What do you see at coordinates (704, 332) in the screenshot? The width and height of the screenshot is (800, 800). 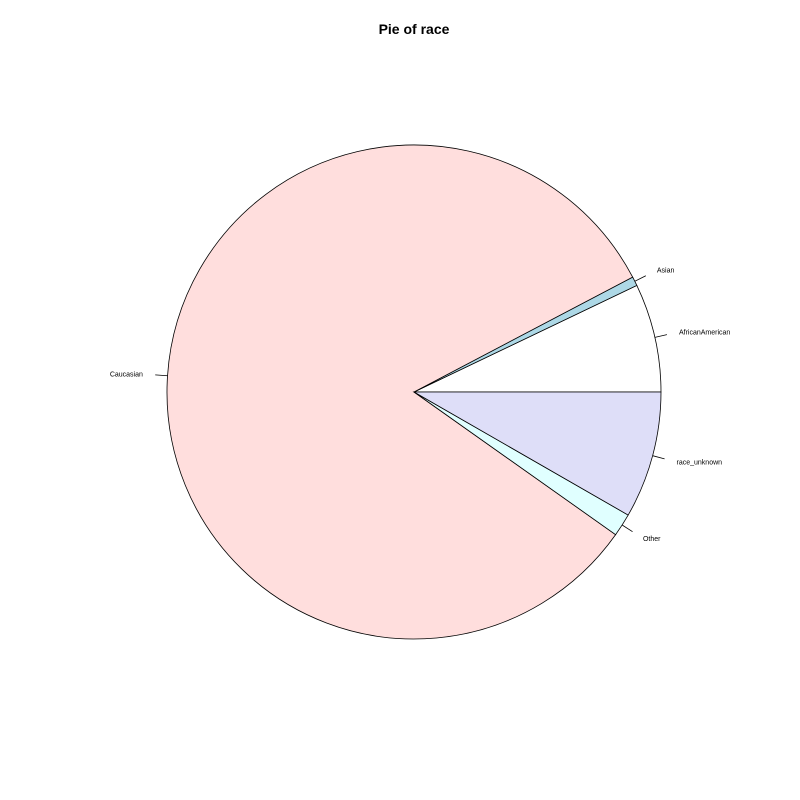 I see `slice-label-africanamerican: AfricanAmerican` at bounding box center [704, 332].